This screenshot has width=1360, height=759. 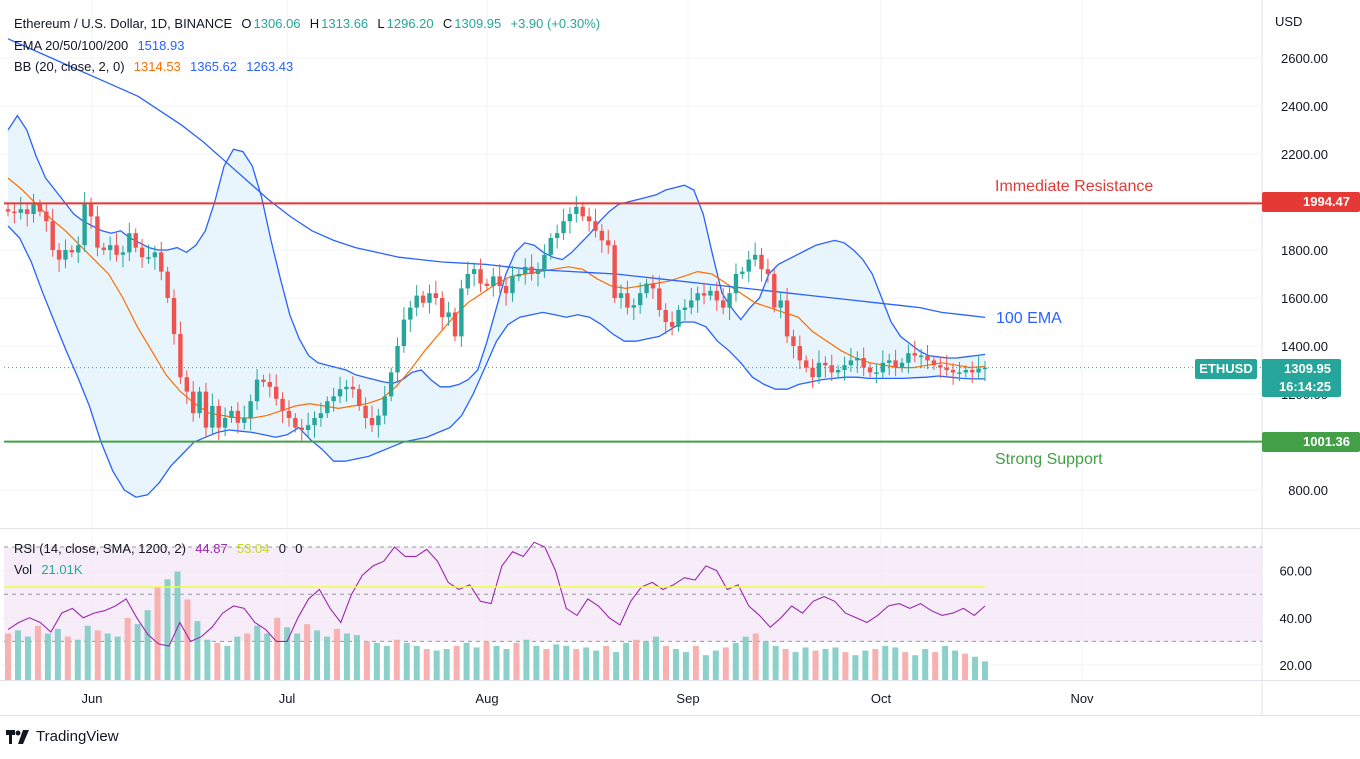 What do you see at coordinates (299, 548) in the screenshot?
I see `rsi-zero-2: 0` at bounding box center [299, 548].